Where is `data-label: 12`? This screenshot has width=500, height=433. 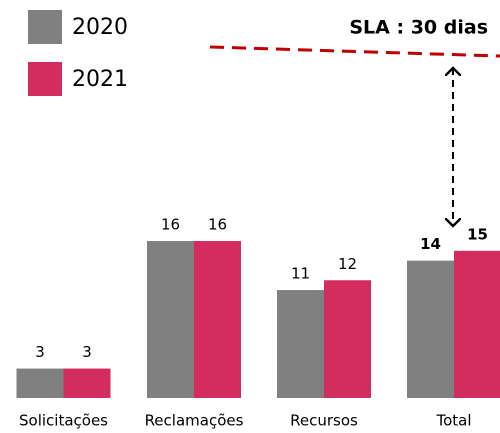
data-label: 12 is located at coordinates (347, 264).